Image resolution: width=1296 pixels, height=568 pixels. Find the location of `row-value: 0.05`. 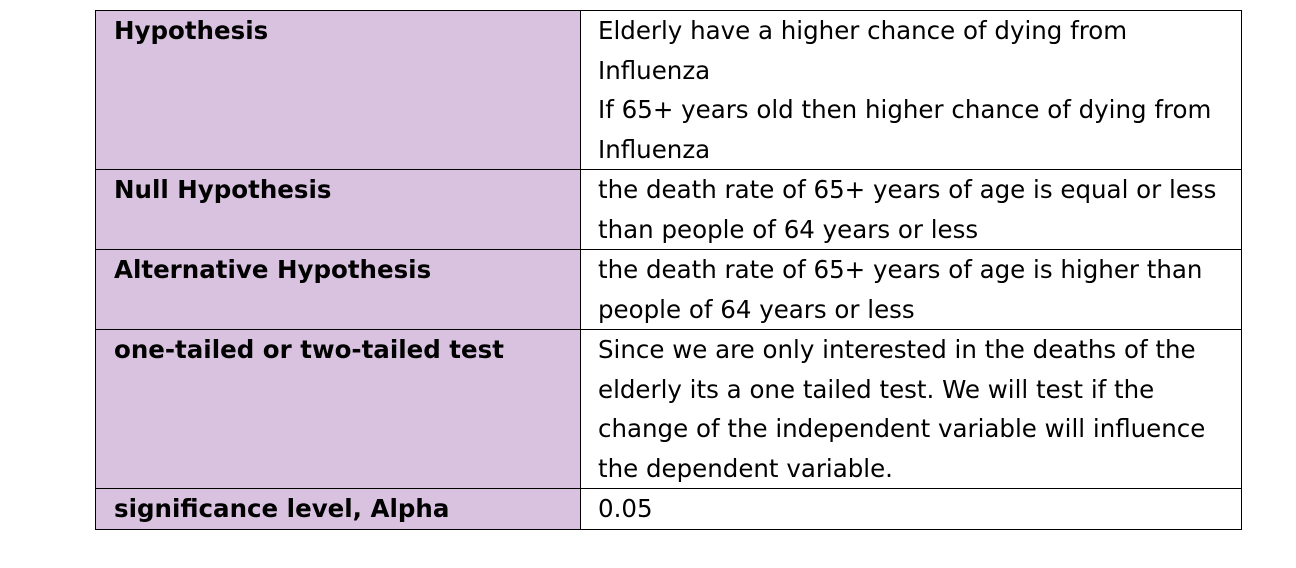

row-value: 0.05 is located at coordinates (911, 509).